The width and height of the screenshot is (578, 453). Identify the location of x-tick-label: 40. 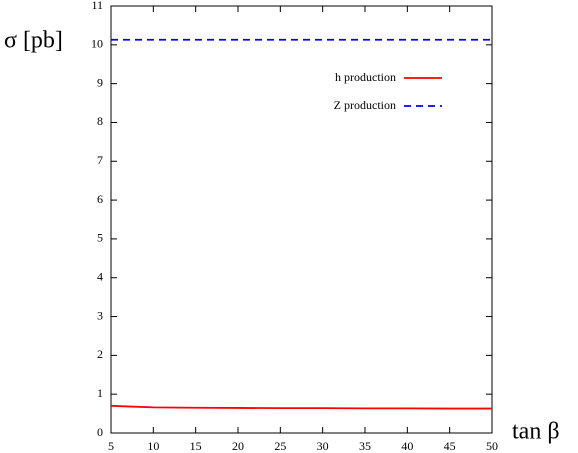
(407, 446).